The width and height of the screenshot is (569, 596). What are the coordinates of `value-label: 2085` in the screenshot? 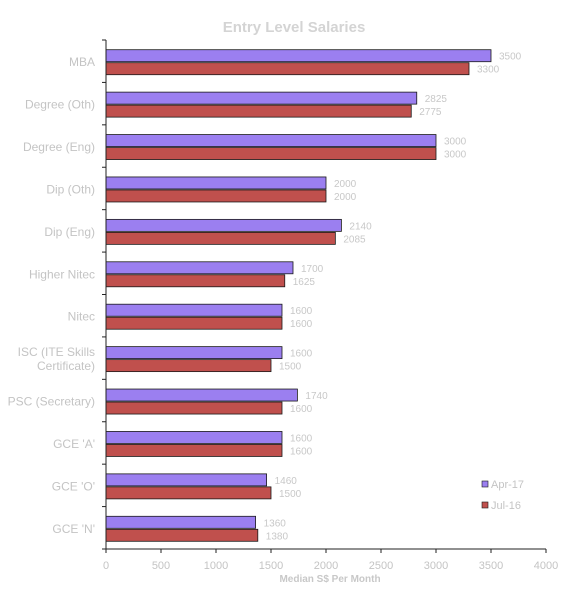 It's located at (354, 239).